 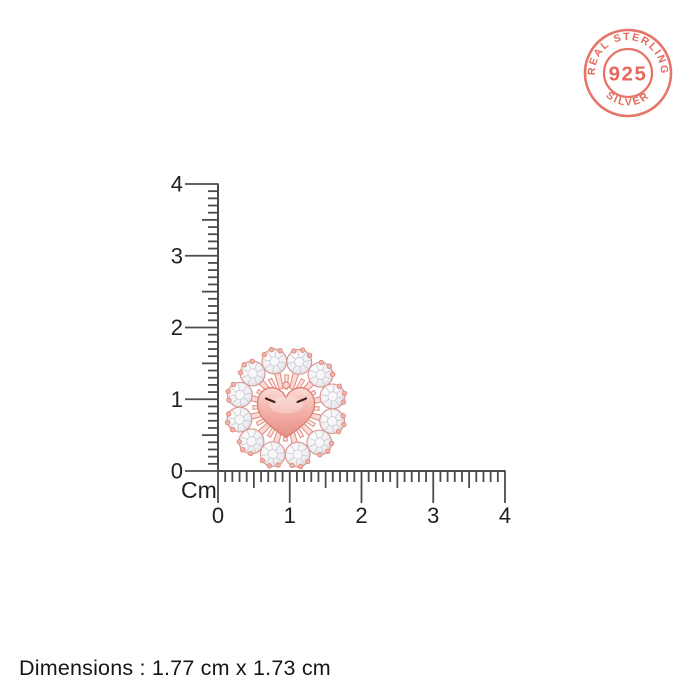 I want to click on horizontal-ruler-label: 0, so click(x=218, y=515).